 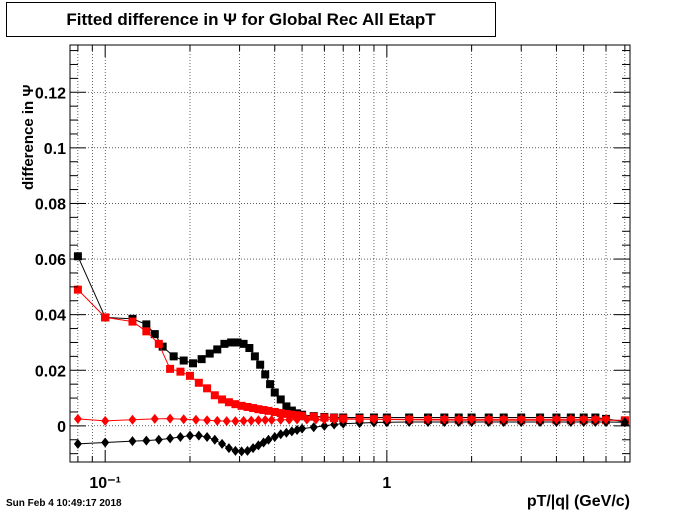 What do you see at coordinates (50, 93) in the screenshot?
I see `y-tick-label: 0.12` at bounding box center [50, 93].